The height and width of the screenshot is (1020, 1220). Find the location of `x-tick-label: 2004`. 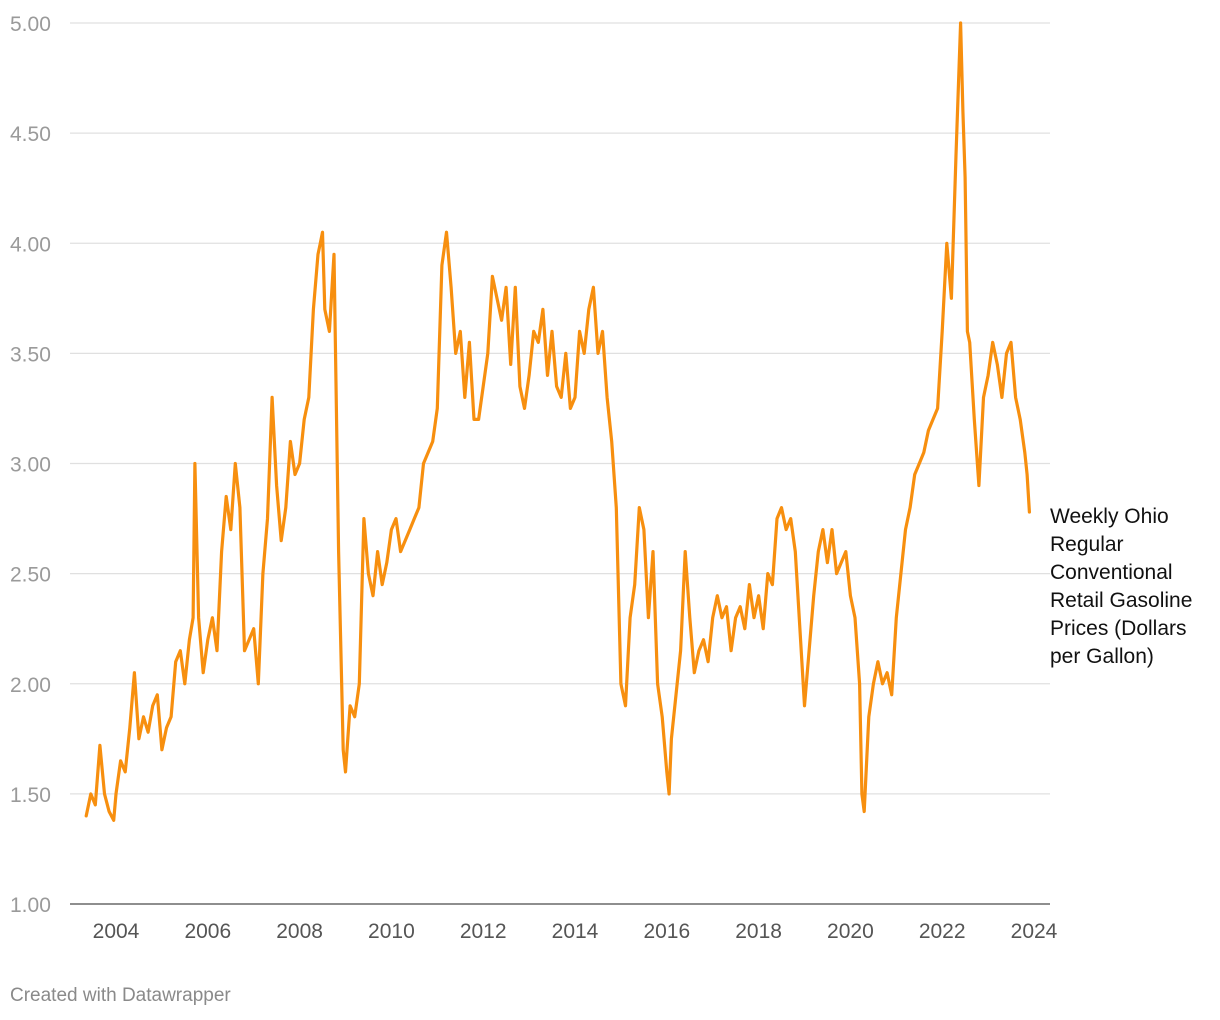

x-tick-label: 2004 is located at coordinates (116, 931).